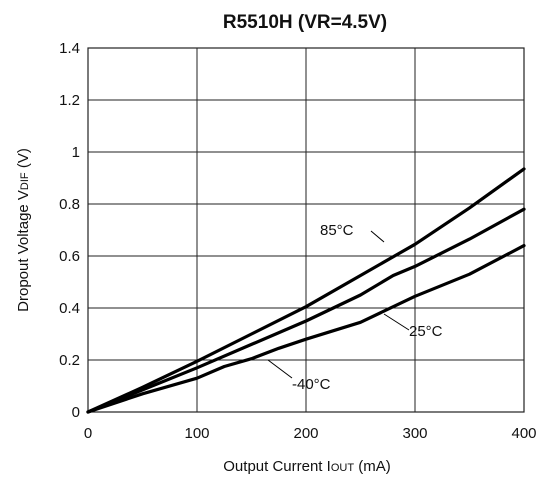 The width and height of the screenshot is (549, 479). Describe the element at coordinates (76, 412) in the screenshot. I see `y-tick-label: 0` at that location.